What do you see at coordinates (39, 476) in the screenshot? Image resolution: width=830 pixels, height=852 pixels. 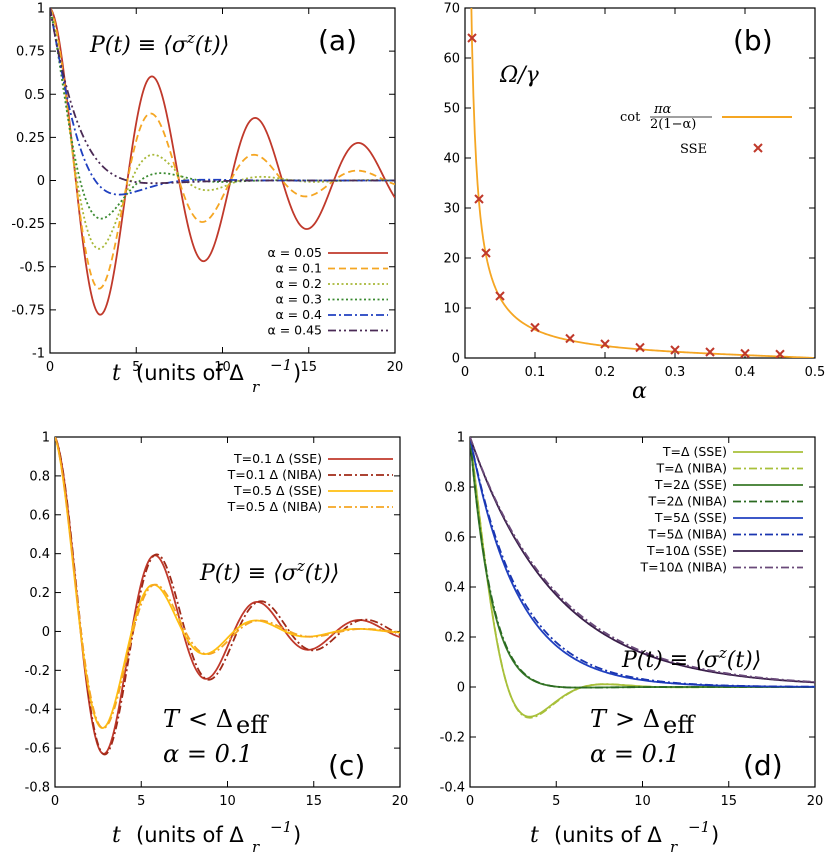 I see `y-tick-label: 0.8` at bounding box center [39, 476].